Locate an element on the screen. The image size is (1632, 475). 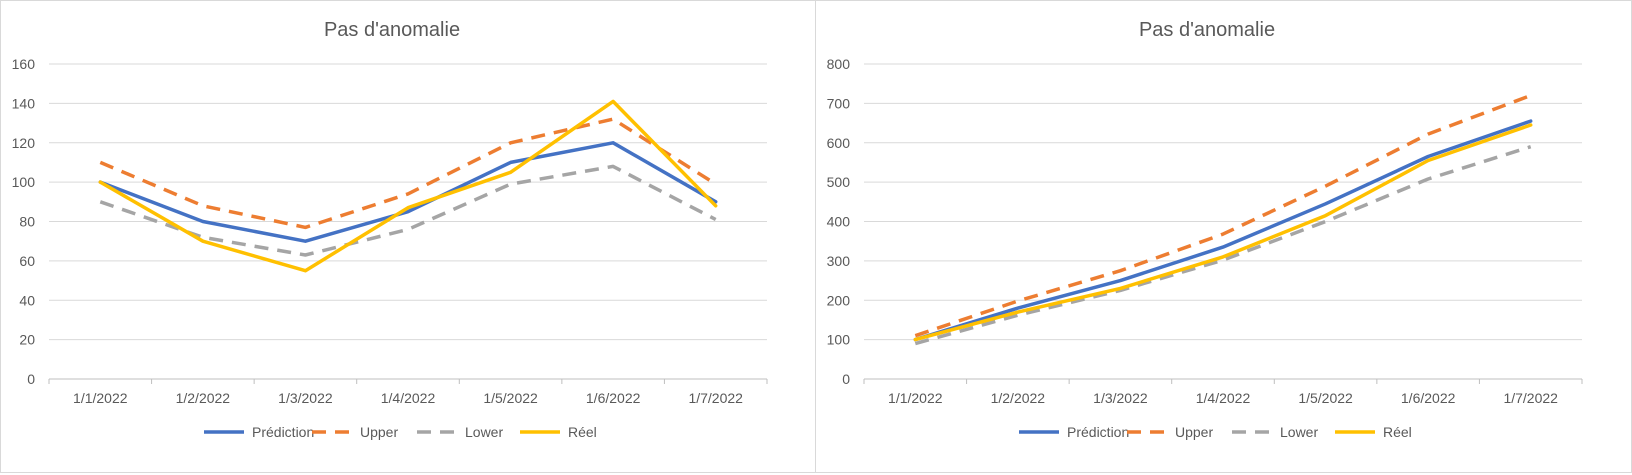
y-tick-label: 700 is located at coordinates (839, 103).